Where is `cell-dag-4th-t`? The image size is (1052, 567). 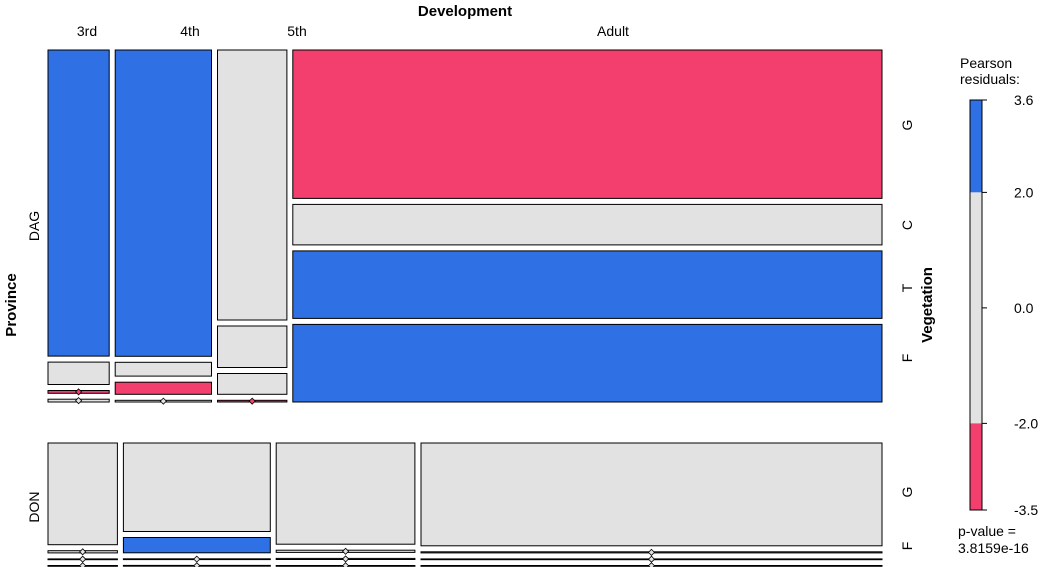 cell-dag-4th-t is located at coordinates (163, 388).